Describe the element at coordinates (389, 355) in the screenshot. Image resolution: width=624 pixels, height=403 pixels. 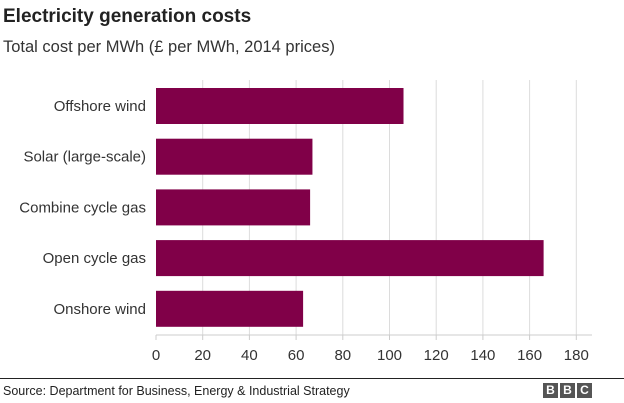
I see `x-tick-label: 100` at that location.